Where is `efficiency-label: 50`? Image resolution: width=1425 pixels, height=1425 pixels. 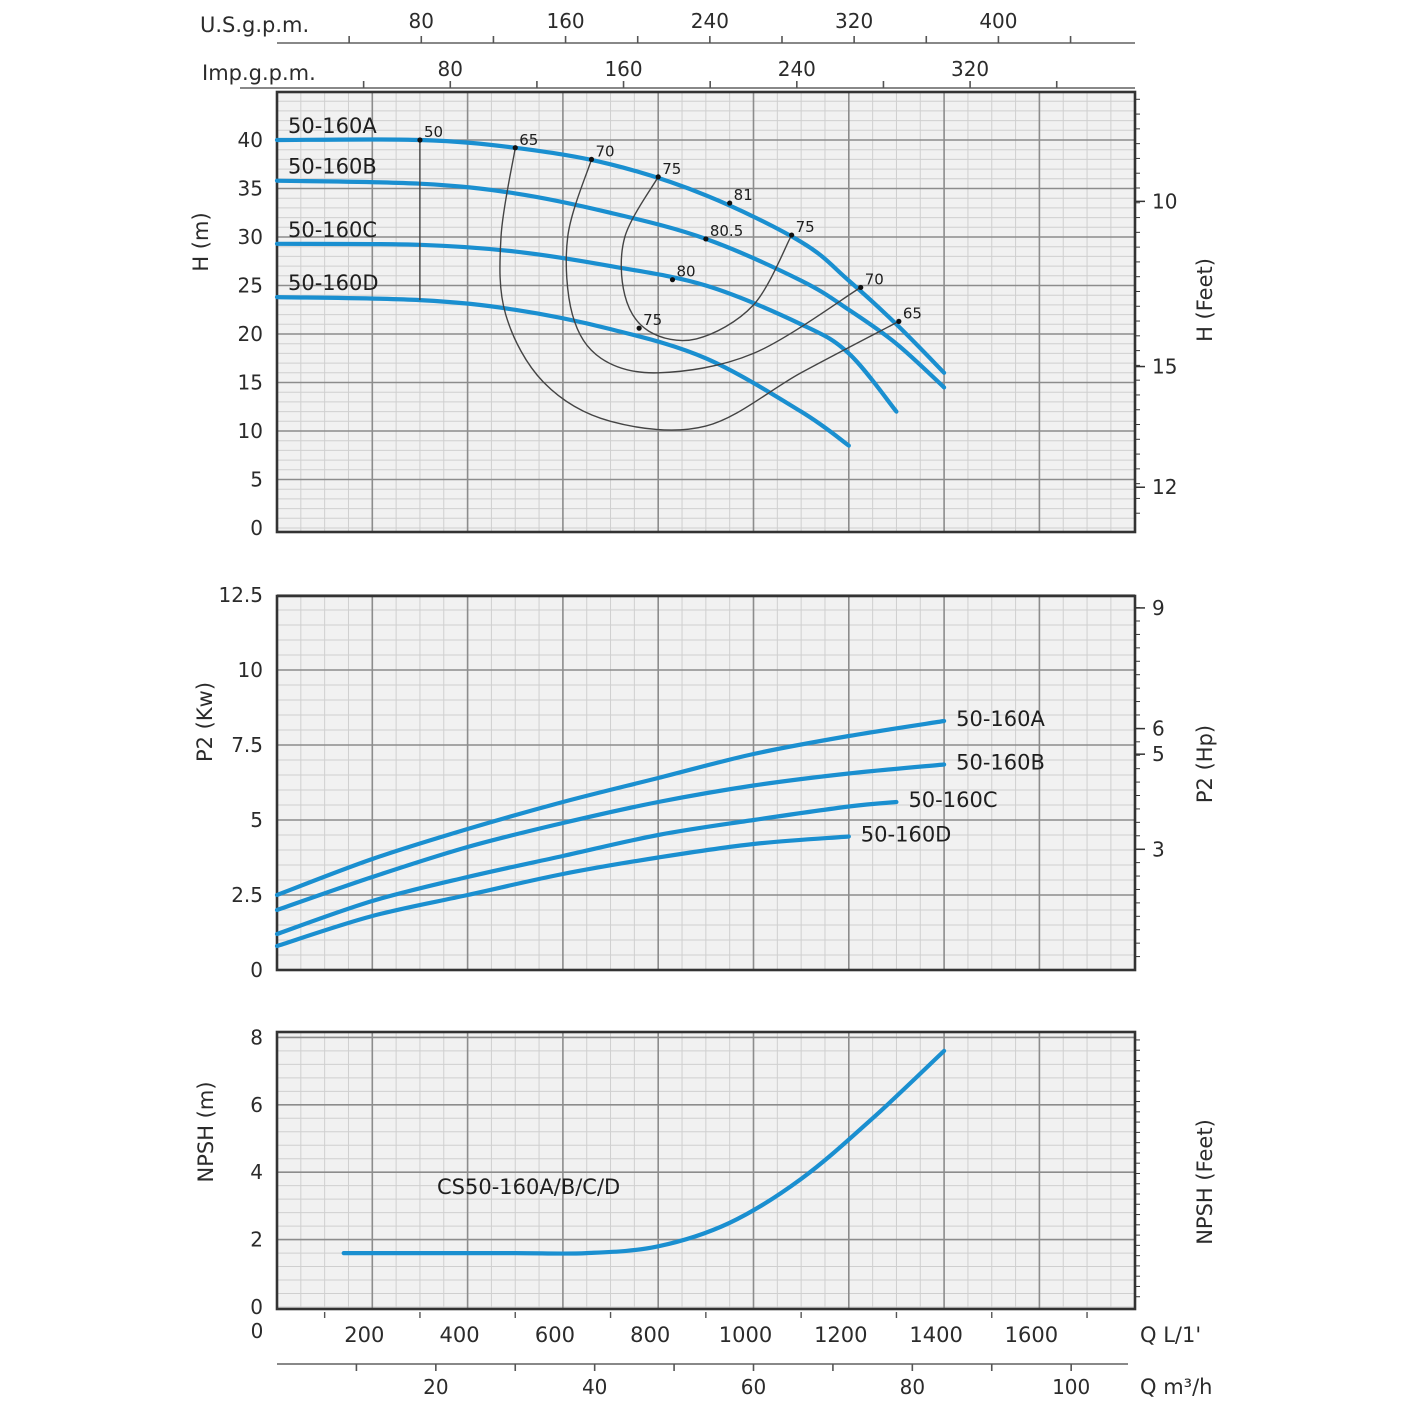 efficiency-label: 50 is located at coordinates (433, 132).